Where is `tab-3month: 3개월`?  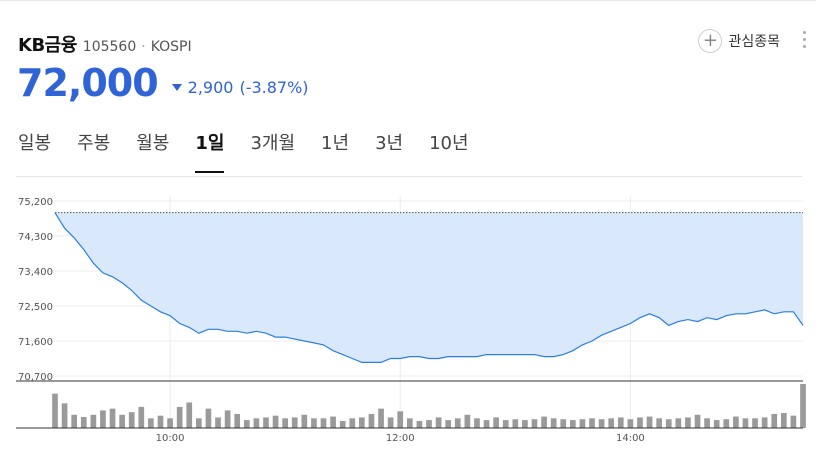
tab-3month: 3개월 is located at coordinates (273, 143).